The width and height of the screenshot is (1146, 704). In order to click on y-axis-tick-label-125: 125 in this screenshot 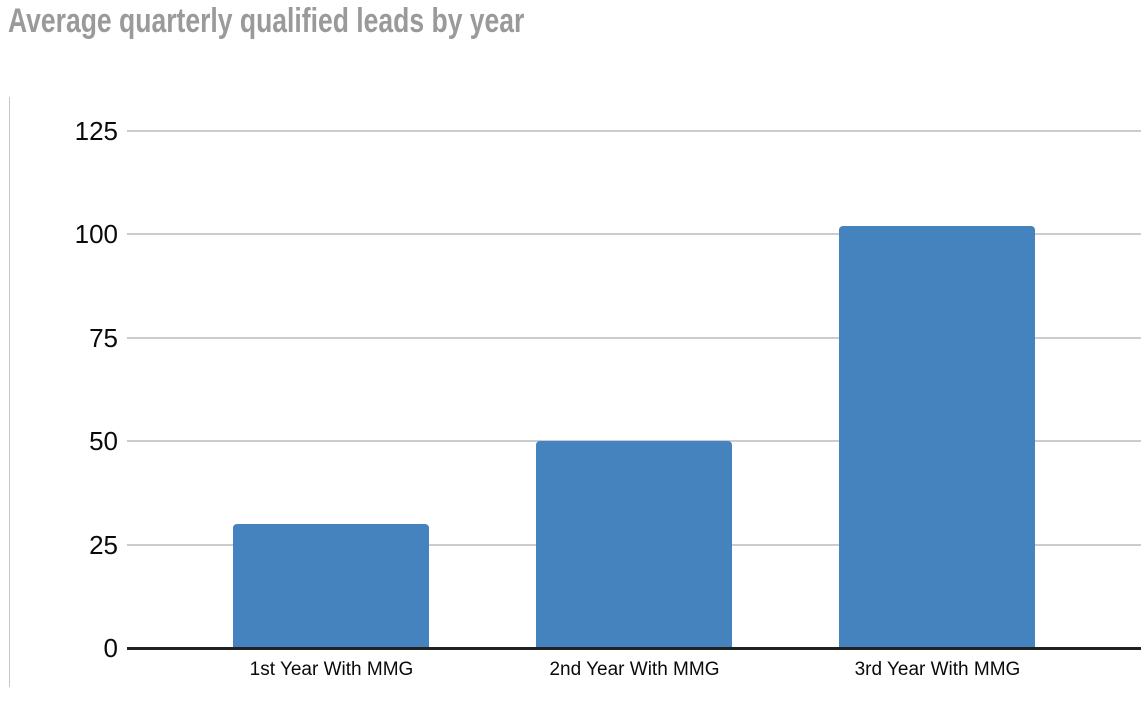, I will do `click(96, 131)`.